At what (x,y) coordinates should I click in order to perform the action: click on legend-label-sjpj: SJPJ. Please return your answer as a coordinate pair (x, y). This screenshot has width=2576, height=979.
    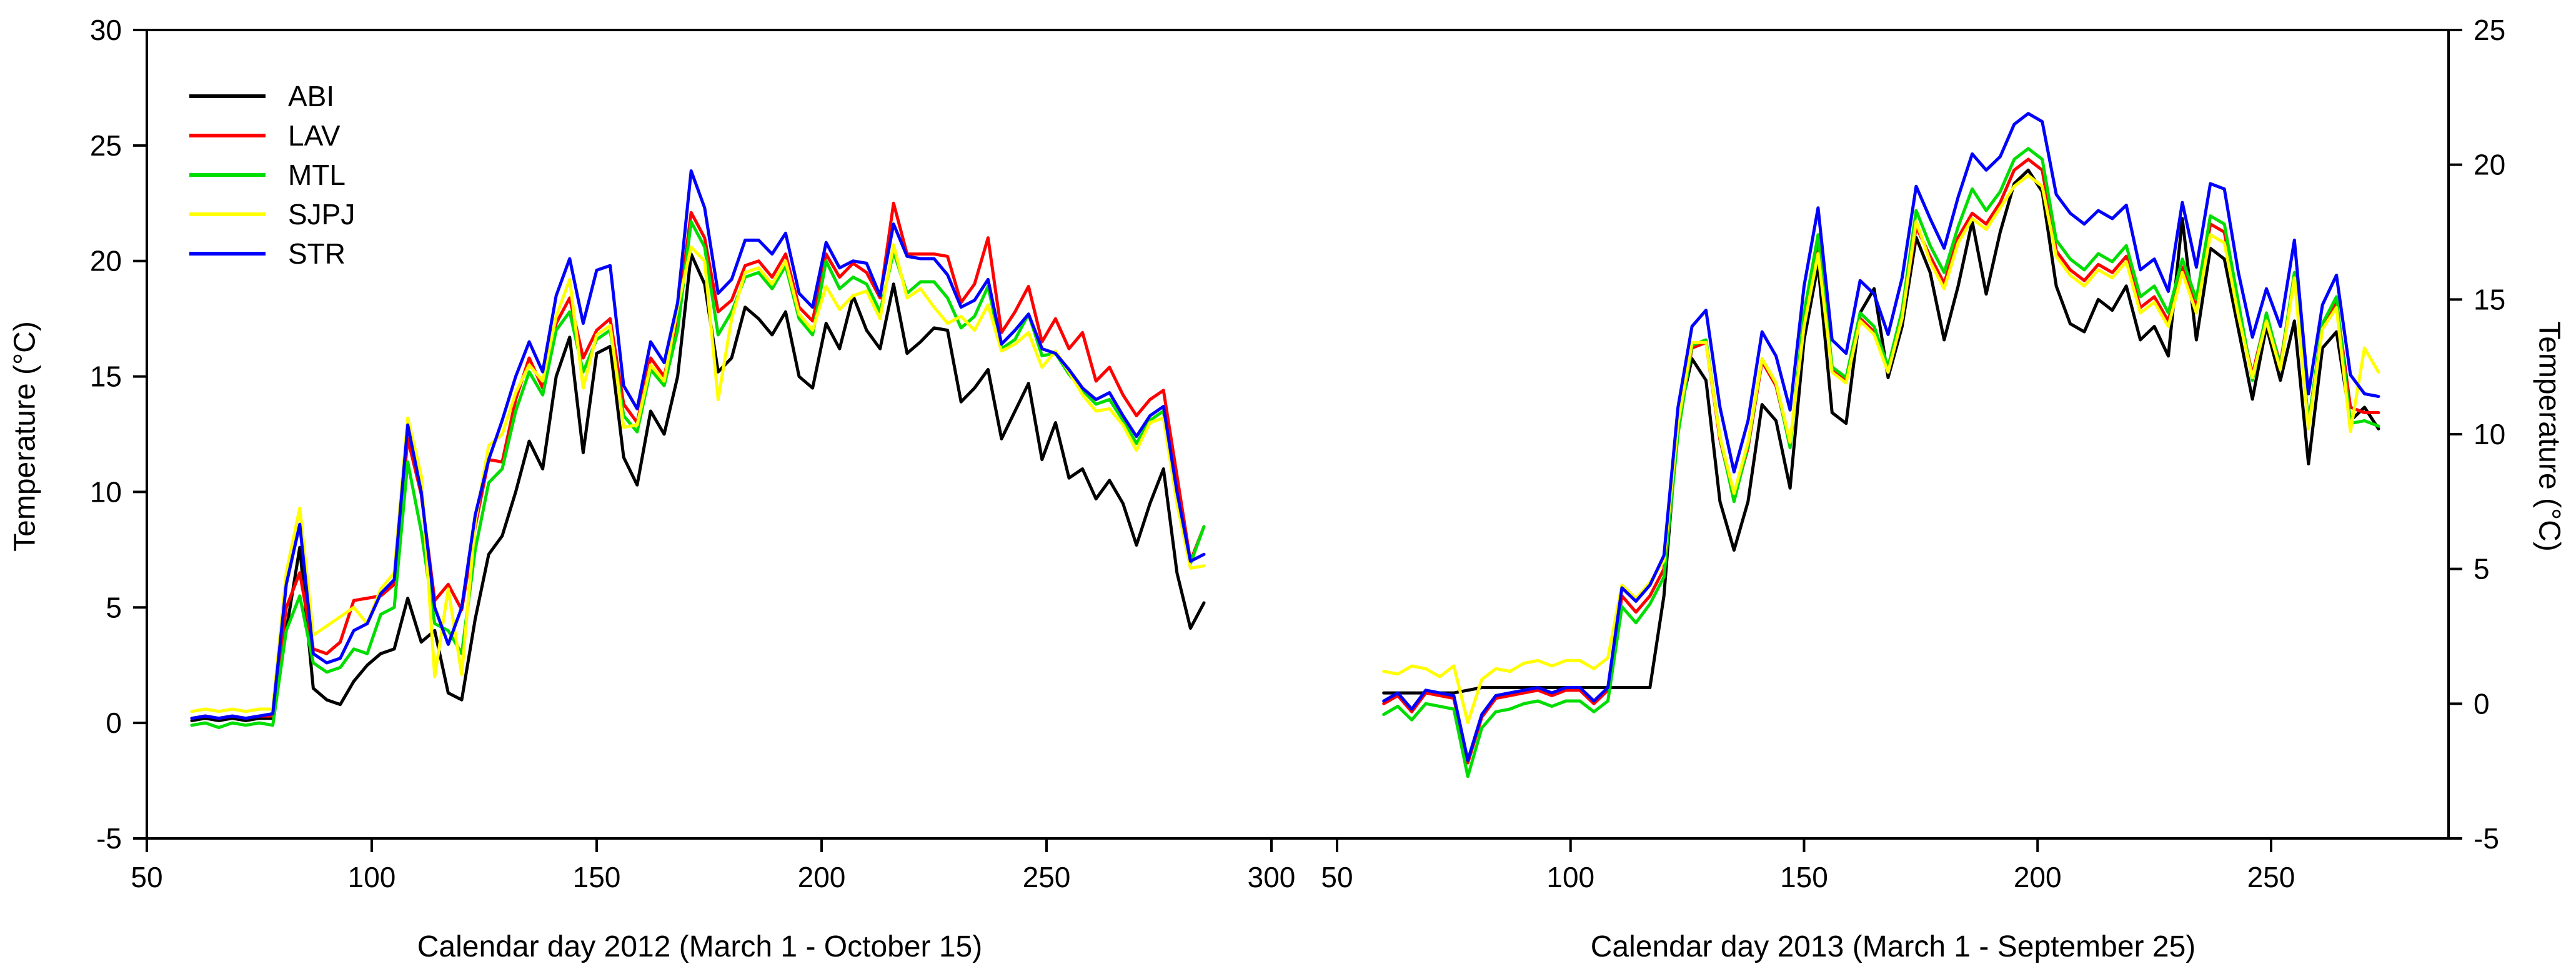
    Looking at the image, I should click on (322, 214).